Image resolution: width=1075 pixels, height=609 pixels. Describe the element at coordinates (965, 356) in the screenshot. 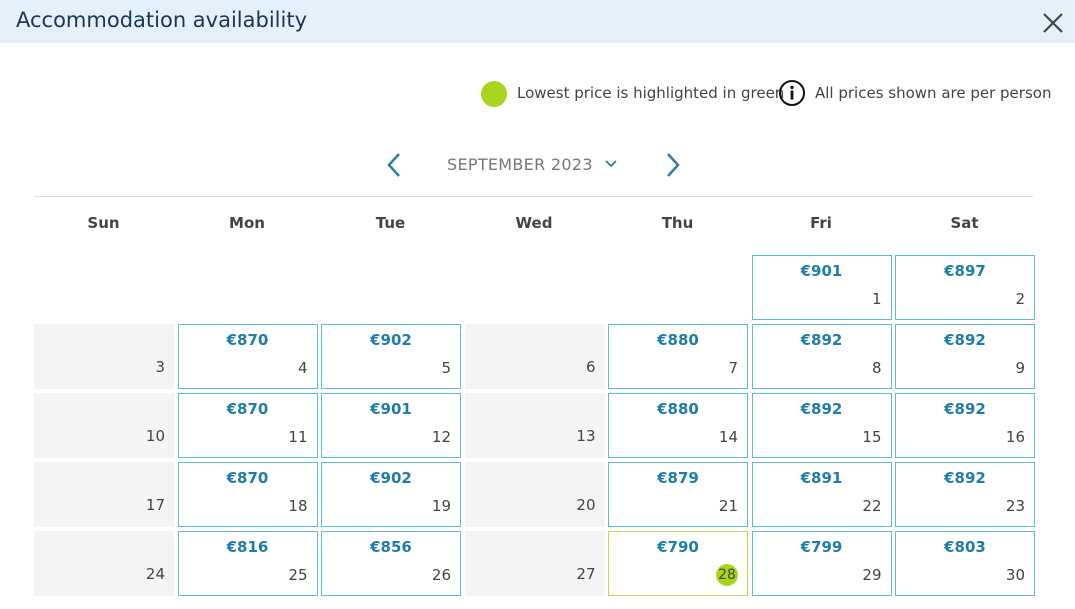

I see `day-cell: €892 9` at that location.